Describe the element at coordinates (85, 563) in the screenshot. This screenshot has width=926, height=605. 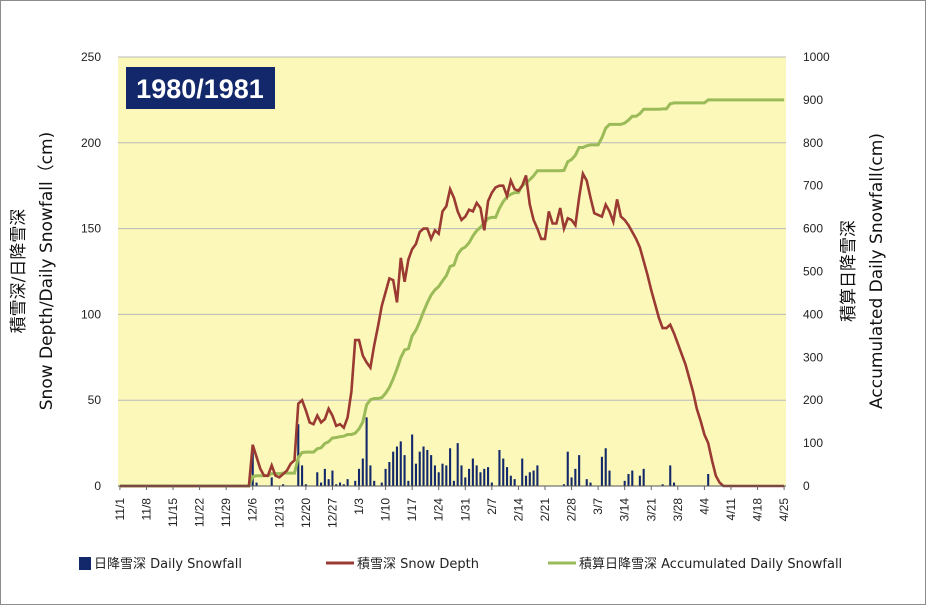
I see `legend-swatch-daily-snowfall` at that location.